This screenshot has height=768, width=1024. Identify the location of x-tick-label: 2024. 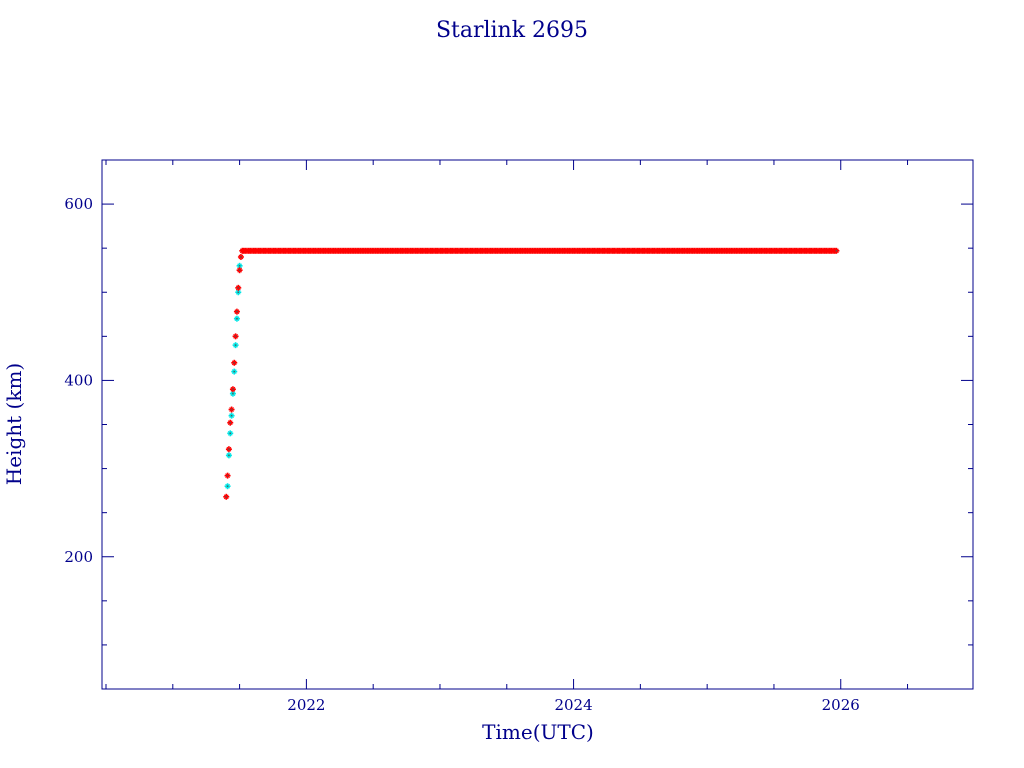
(573, 705).